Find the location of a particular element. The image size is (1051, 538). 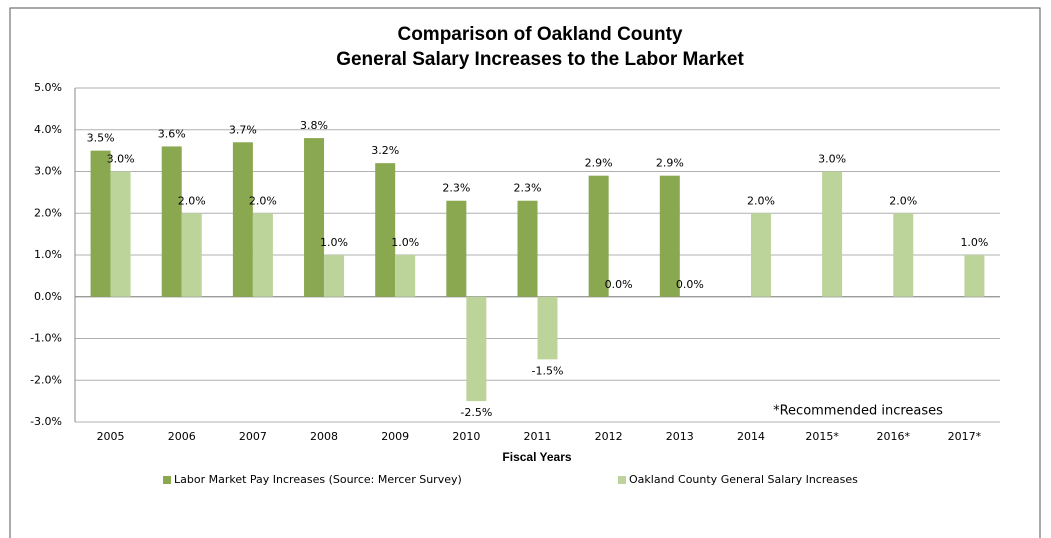

y-tick-label: 5.0% is located at coordinates (48, 87).